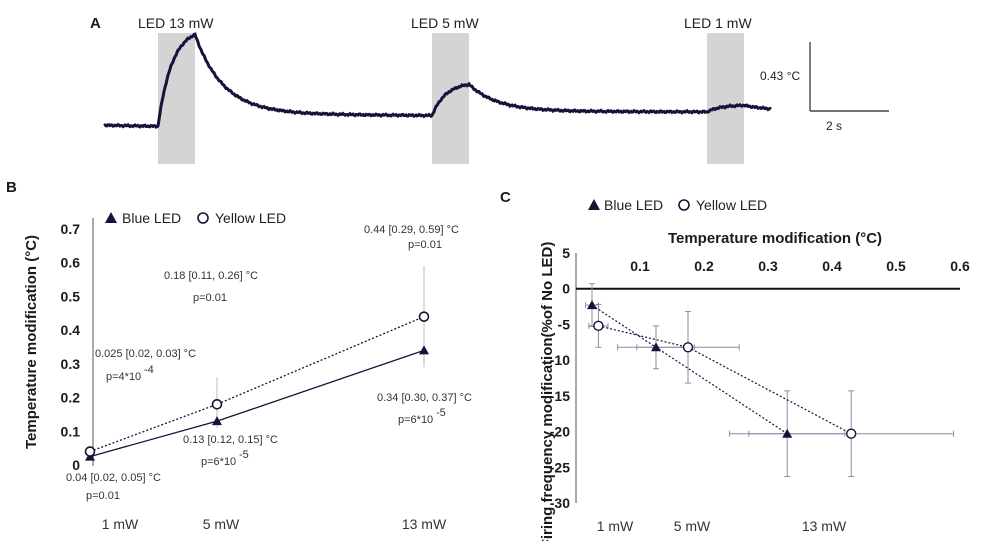 This screenshot has width=993, height=541. I want to click on led-period-5mw, so click(450, 98).